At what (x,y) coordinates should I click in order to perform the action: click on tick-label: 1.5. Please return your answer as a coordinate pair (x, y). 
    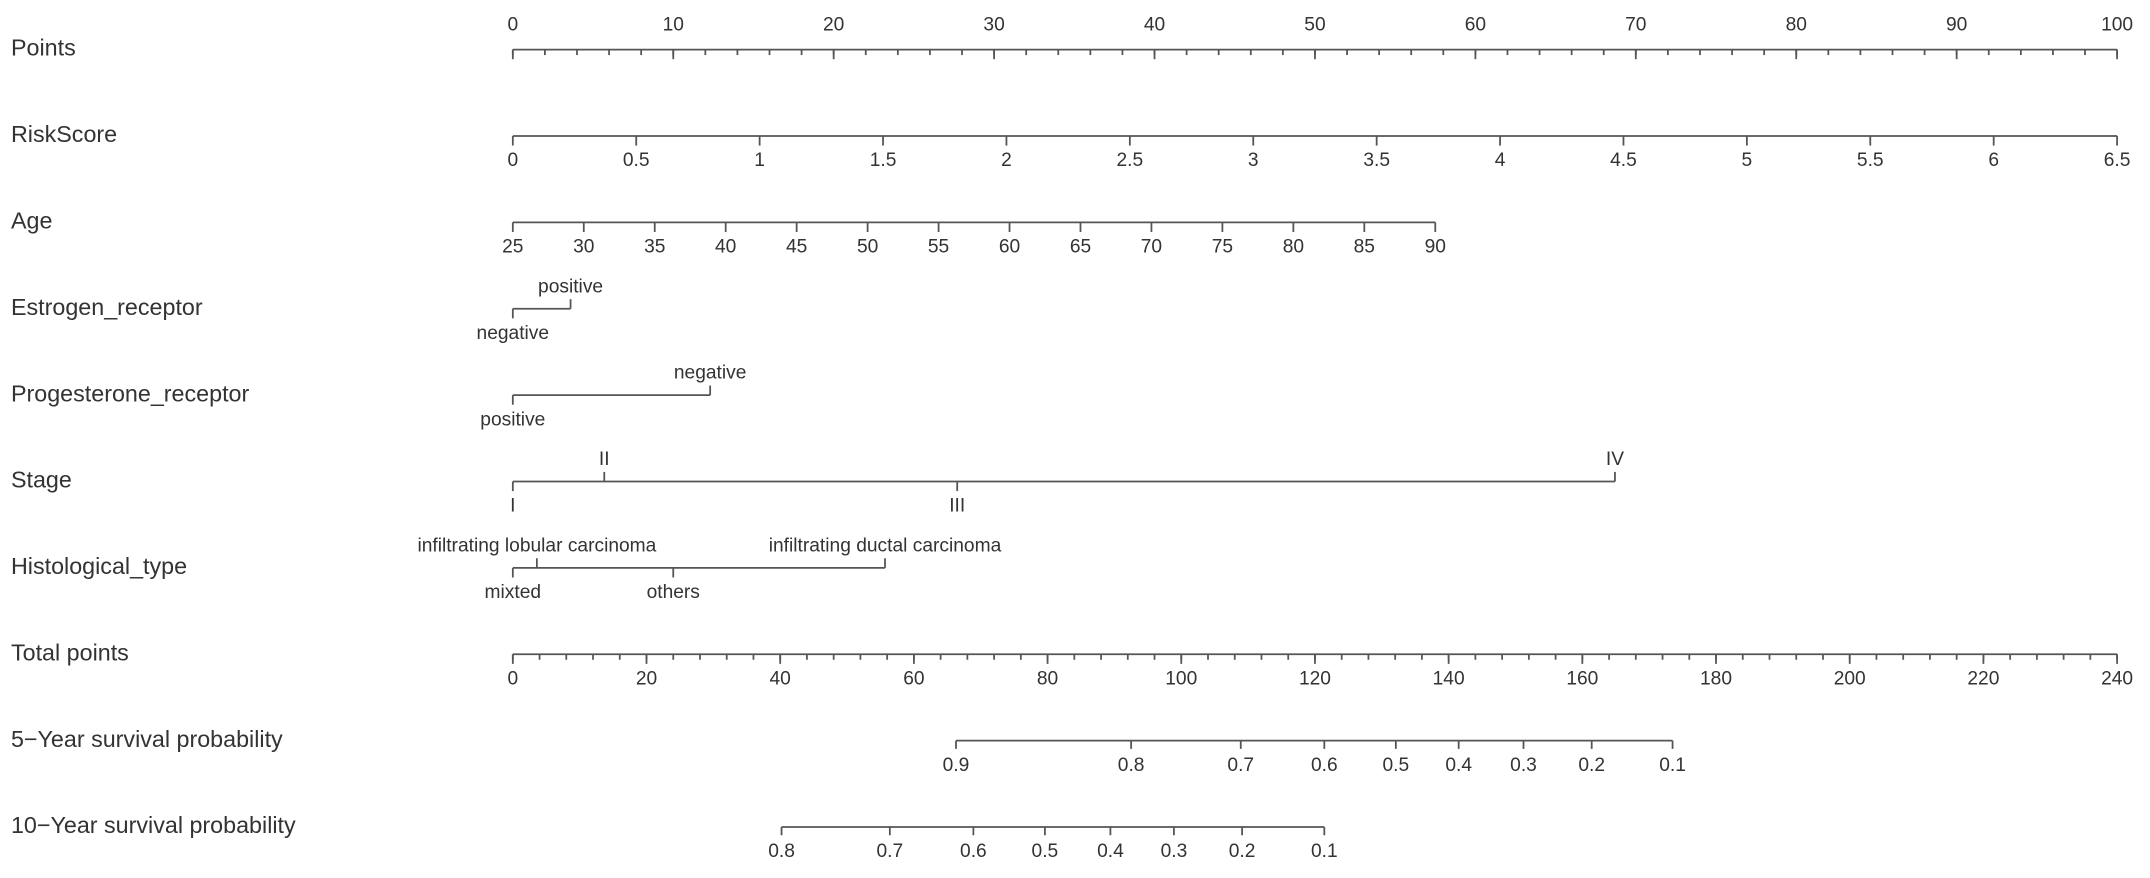
    Looking at the image, I should click on (883, 160).